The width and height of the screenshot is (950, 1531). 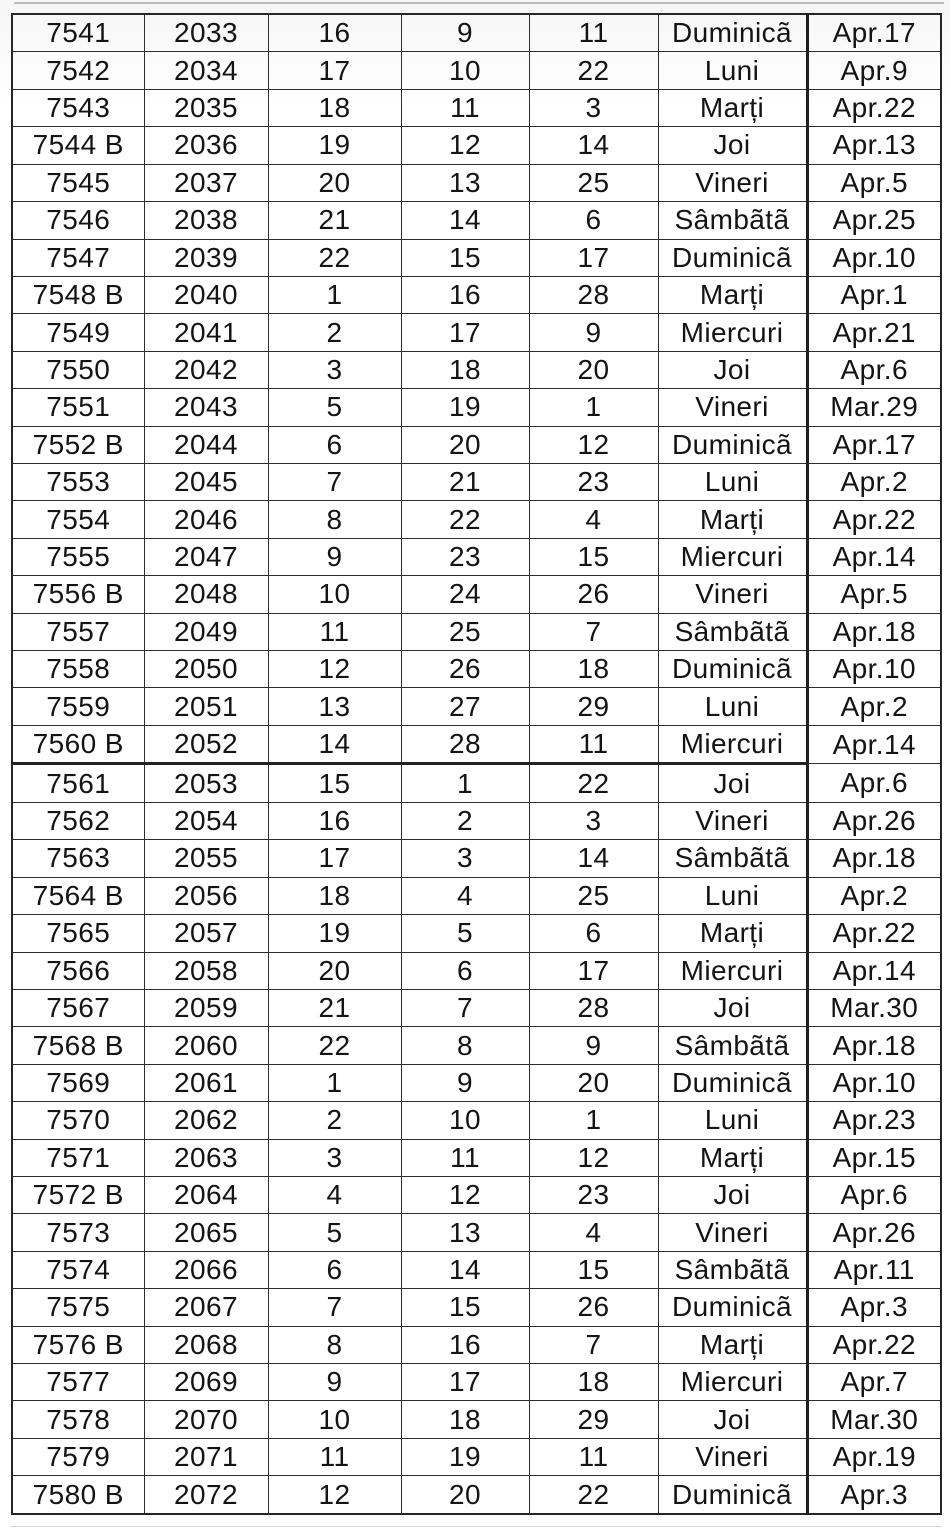 What do you see at coordinates (78, 1382) in the screenshot?
I see `cell-era-year: 7577` at bounding box center [78, 1382].